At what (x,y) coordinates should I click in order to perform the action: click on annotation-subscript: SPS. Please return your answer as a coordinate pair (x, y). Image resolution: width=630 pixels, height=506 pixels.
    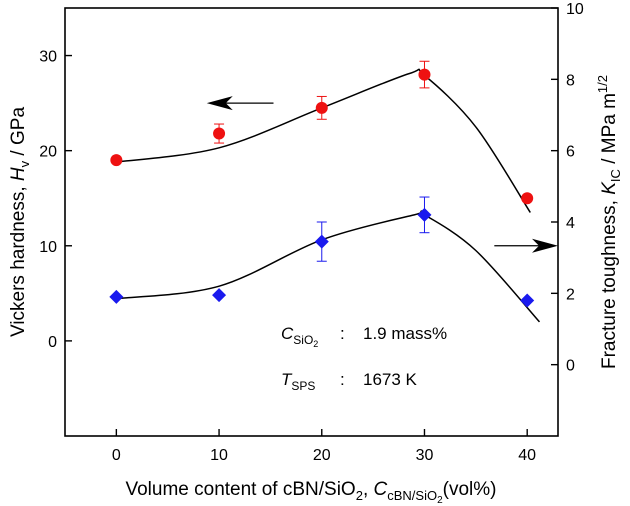
    Looking at the image, I should click on (303, 386).